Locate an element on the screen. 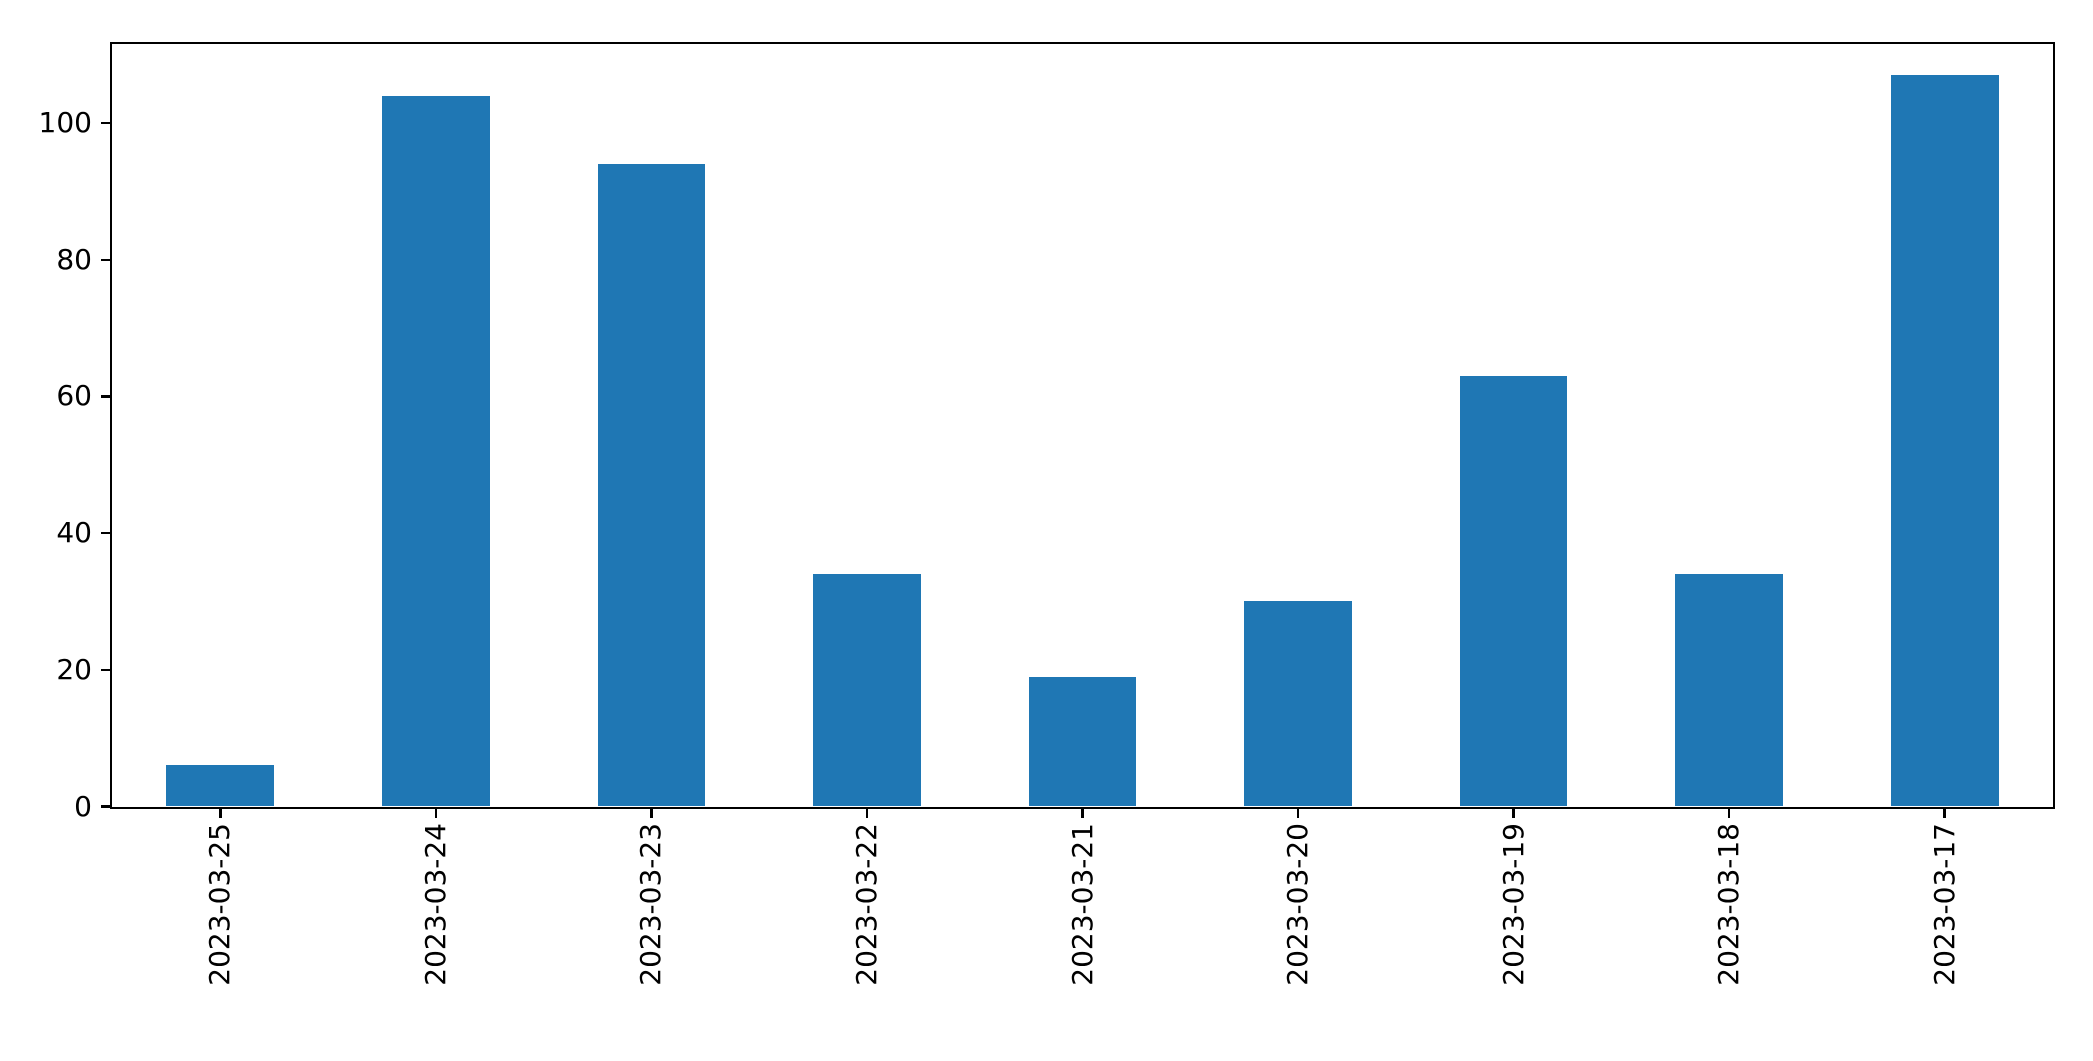  y-tick-label: 20 is located at coordinates (74, 669).